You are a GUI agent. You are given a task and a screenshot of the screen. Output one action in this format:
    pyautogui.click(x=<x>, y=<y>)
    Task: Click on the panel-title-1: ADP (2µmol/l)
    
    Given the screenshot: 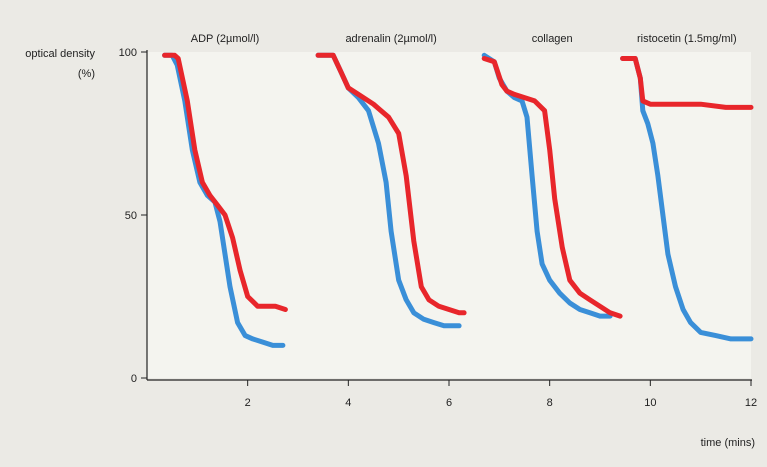 What is the action you would take?
    pyautogui.click(x=225, y=39)
    